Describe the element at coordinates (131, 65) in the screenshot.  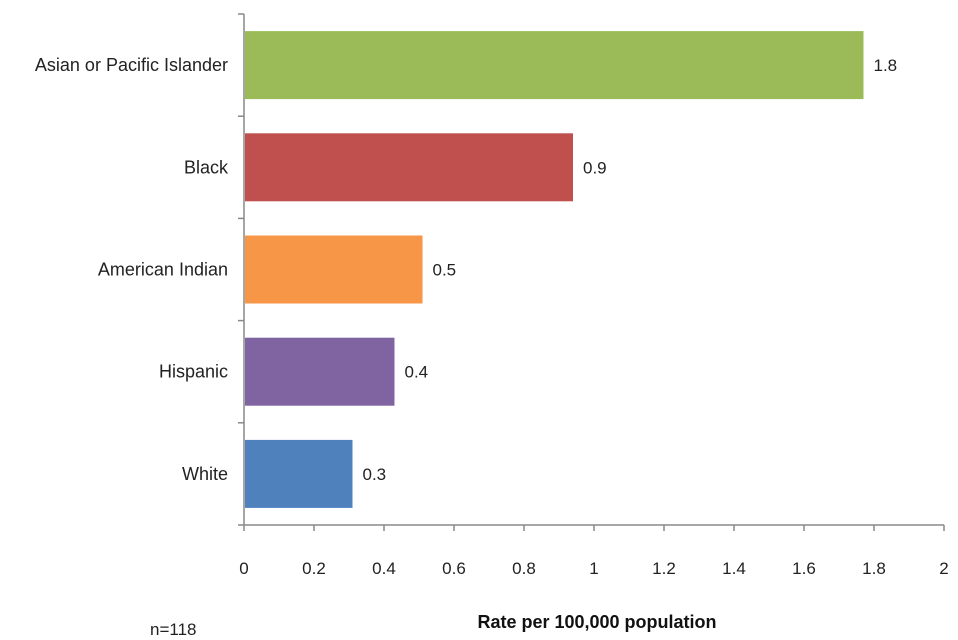
I see `category-label: Asian or Pacific Islander` at that location.